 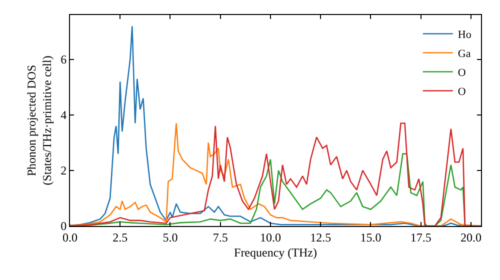 What do you see at coordinates (220, 237) in the screenshot?
I see `x-tick-label: 7.5` at bounding box center [220, 237].